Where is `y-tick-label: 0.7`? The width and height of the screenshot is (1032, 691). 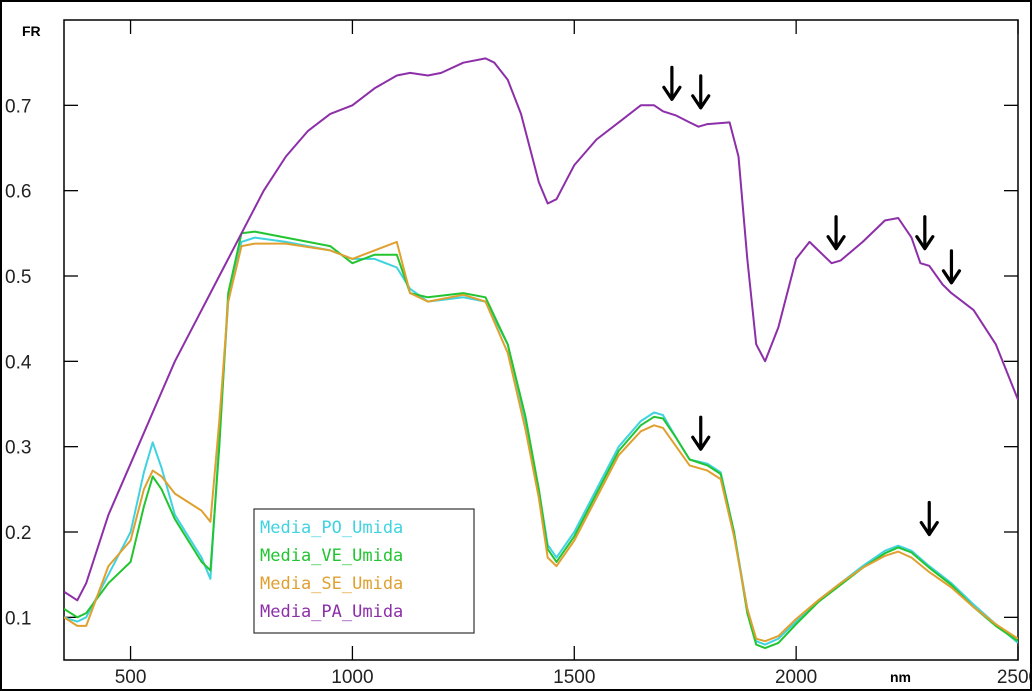
y-tick-label: 0.7 is located at coordinates (18, 106).